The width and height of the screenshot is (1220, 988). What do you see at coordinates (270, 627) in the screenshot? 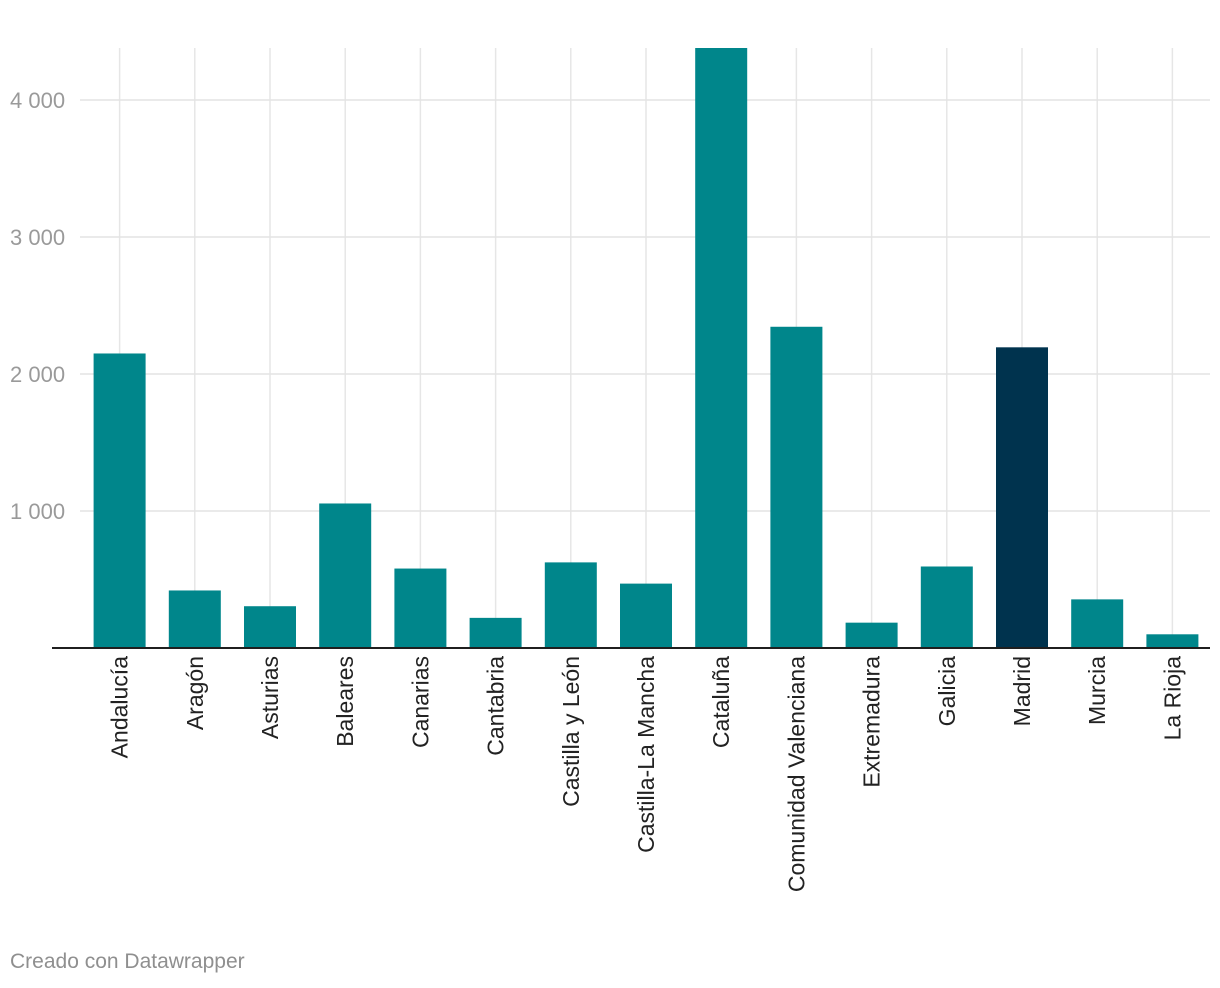
I see `bar-asturias` at bounding box center [270, 627].